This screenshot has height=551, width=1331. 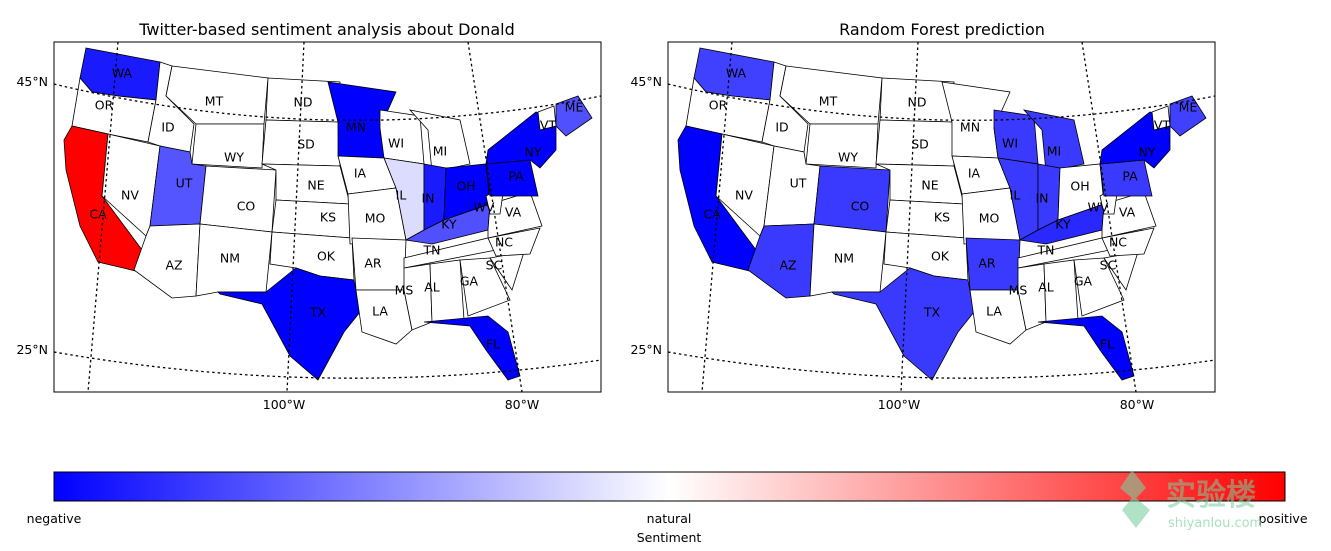 I want to click on lon-label-100w: 100°W, so click(x=284, y=404).